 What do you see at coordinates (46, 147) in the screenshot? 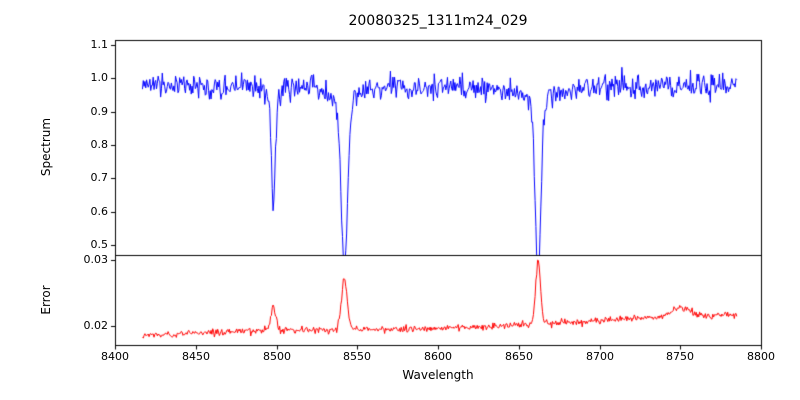
I see `spectrum-axis-label: Spectrum` at bounding box center [46, 147].